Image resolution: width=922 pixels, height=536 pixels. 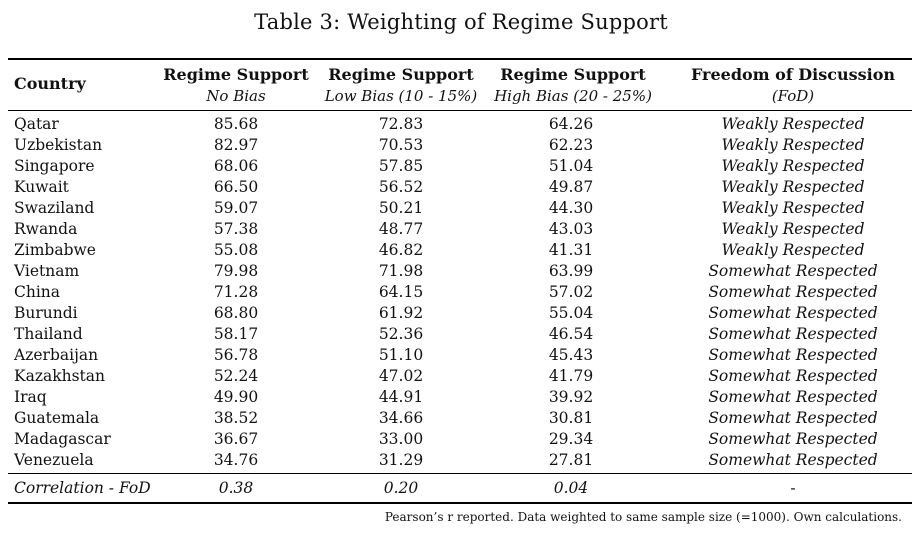 I want to click on country-cell: Burundi, so click(x=46, y=313).